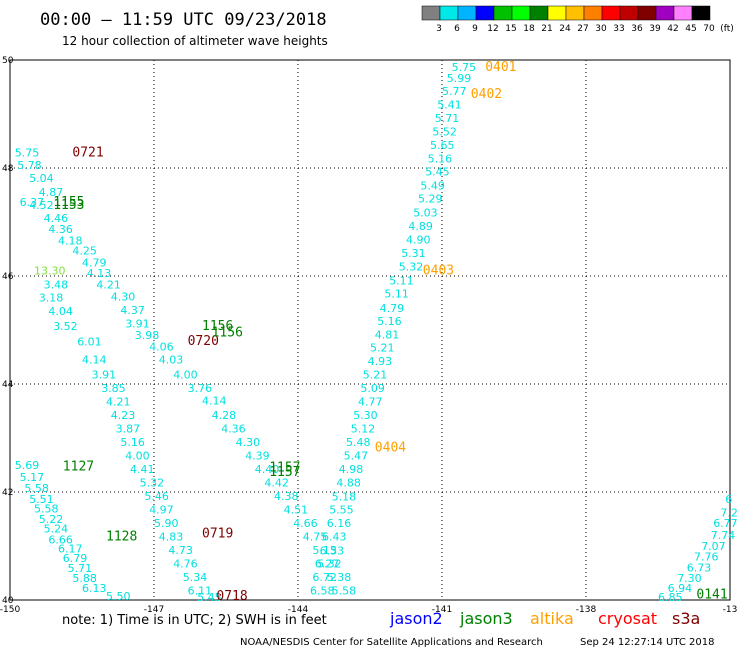 This screenshot has width=740, height=650. Describe the element at coordinates (94, 588) in the screenshot. I see `wave-height-value: 6.13` at that location.